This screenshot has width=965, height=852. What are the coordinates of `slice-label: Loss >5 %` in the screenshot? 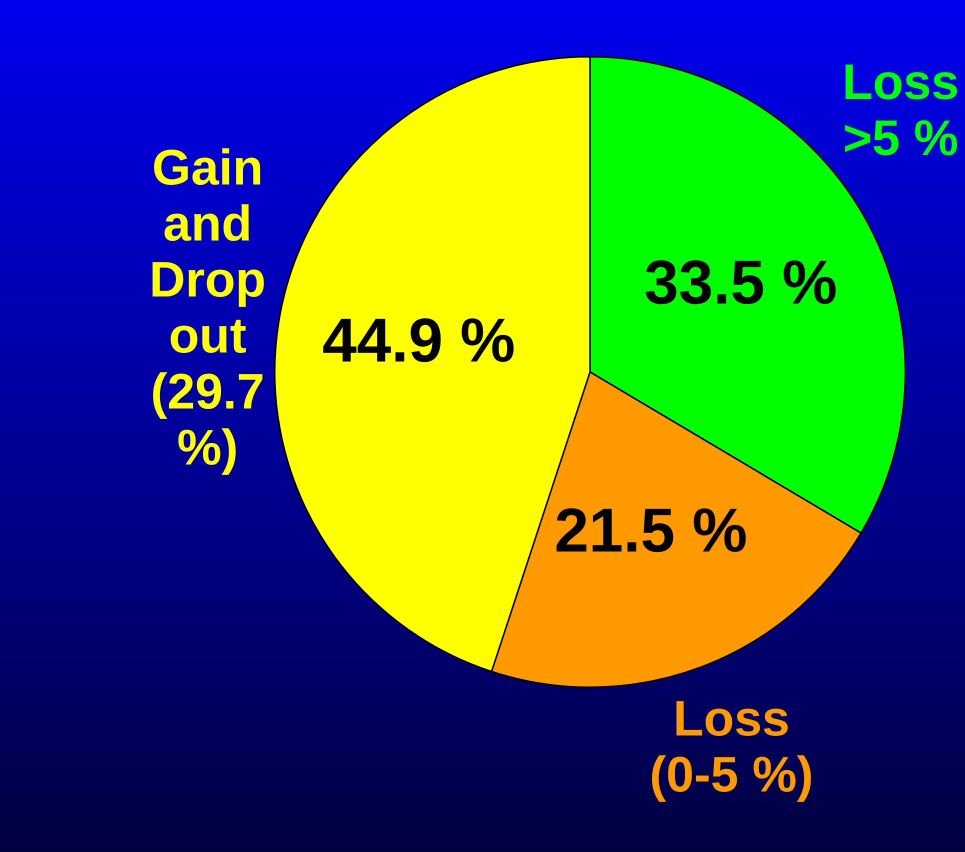 It's located at (900, 110).